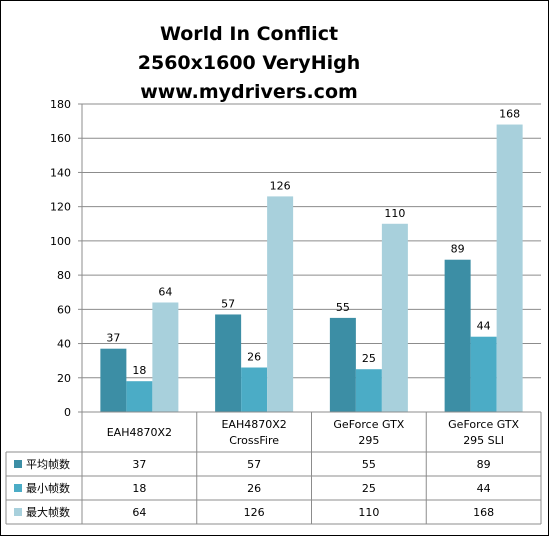 Image resolution: width=549 pixels, height=536 pixels. Describe the element at coordinates (60, 241) in the screenshot. I see `y-tick-label: 100` at that location.